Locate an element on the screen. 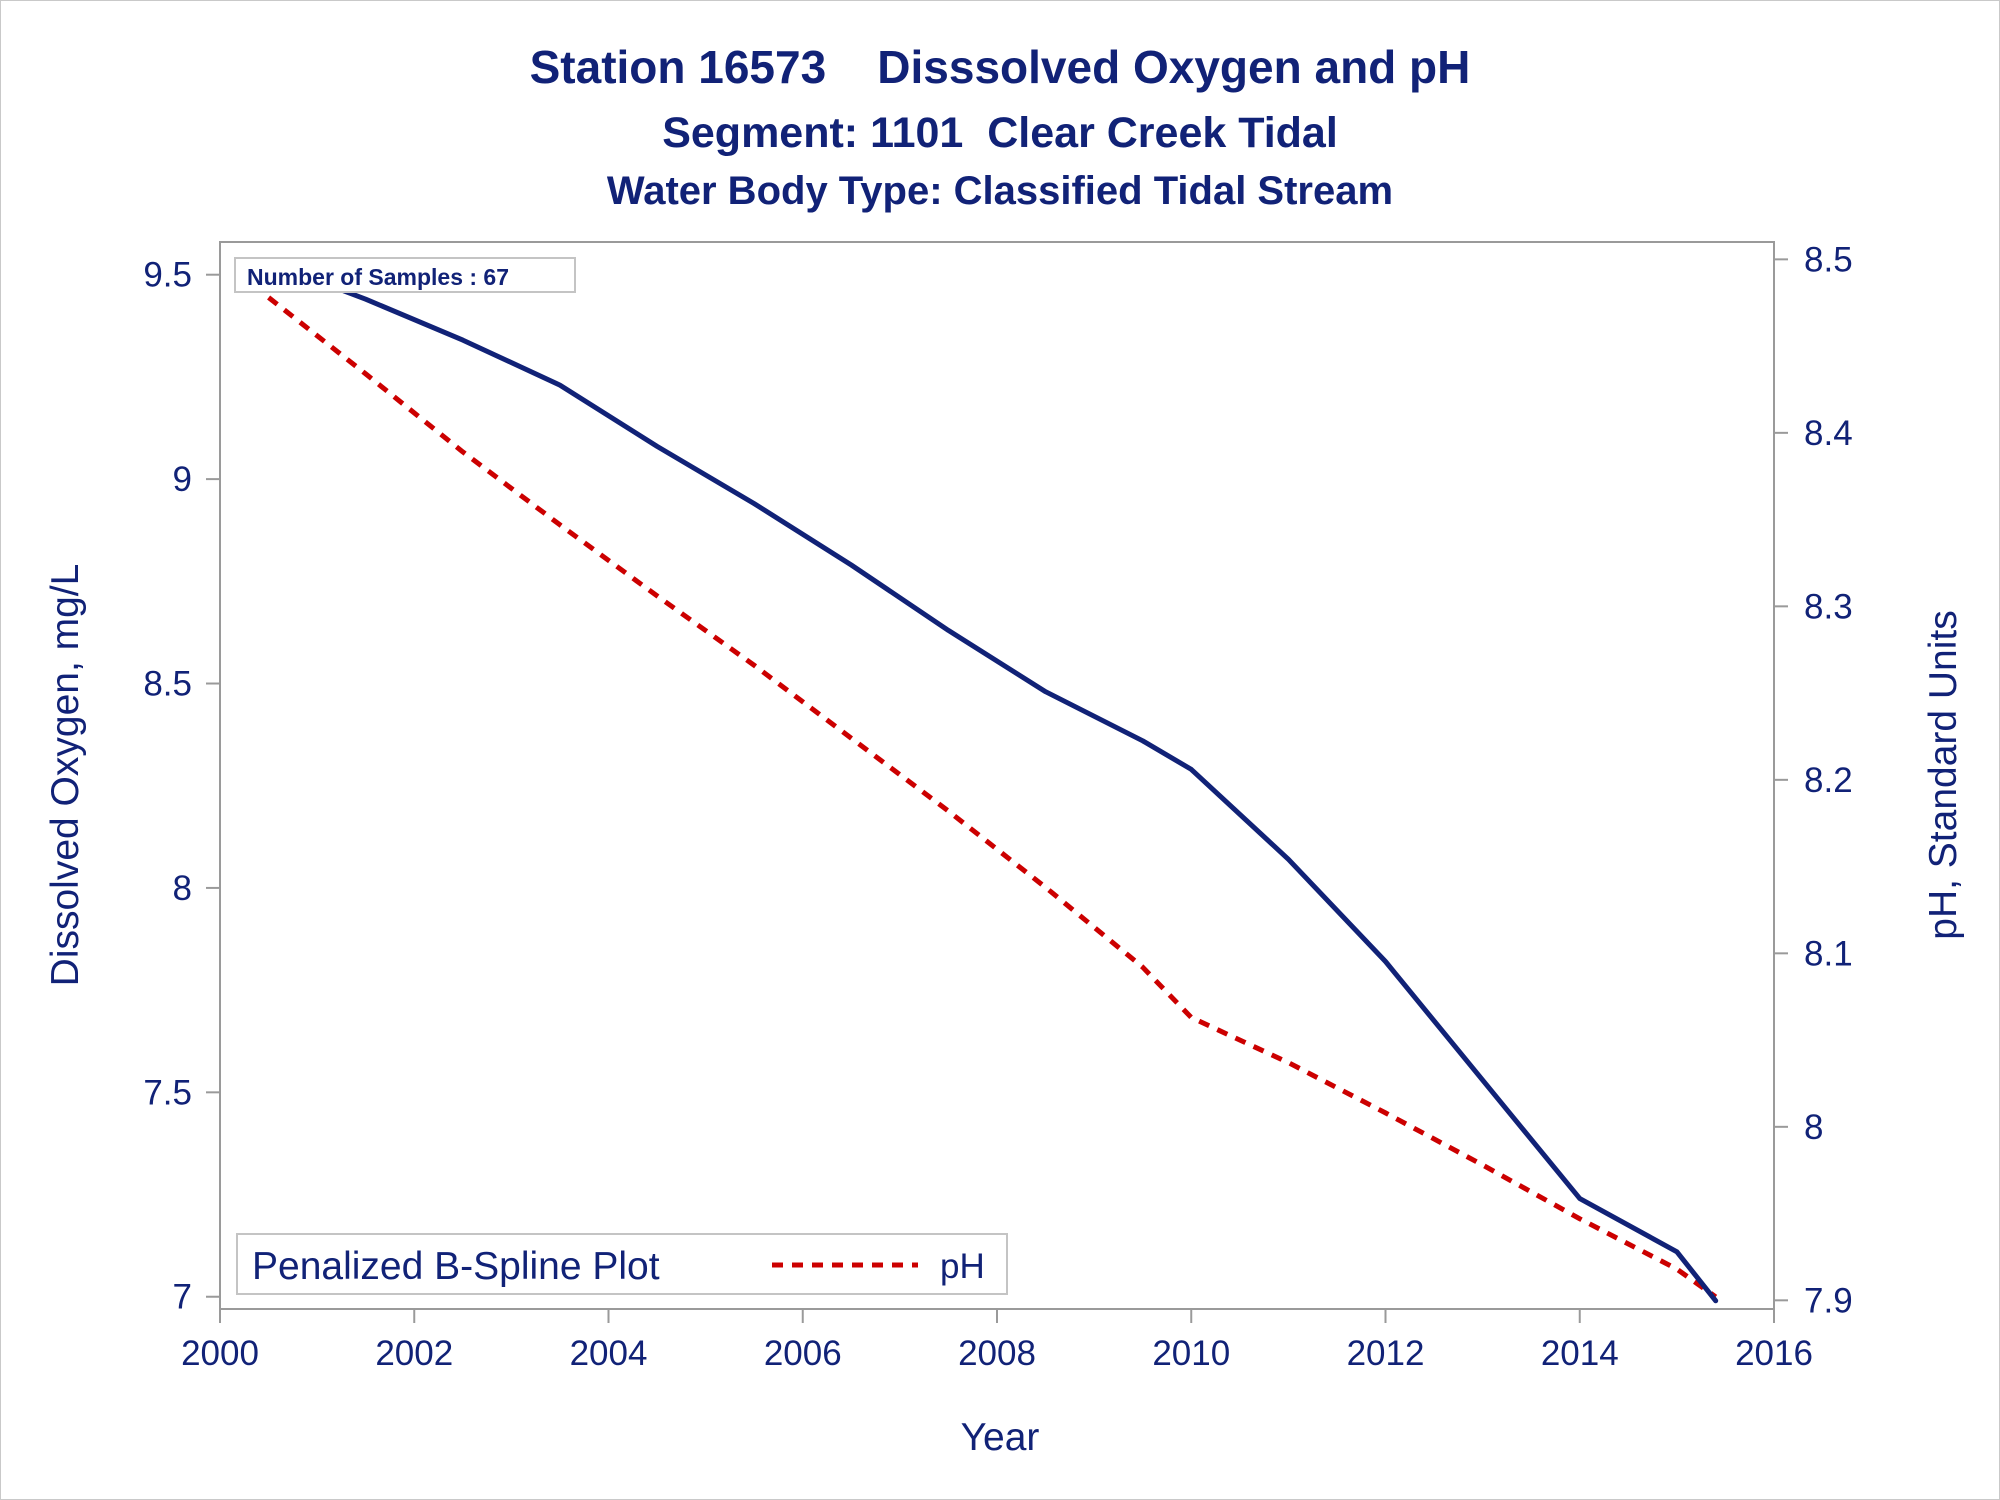 This screenshot has width=2000, height=1500. annotation-text: Number of Samples : 67 is located at coordinates (378, 277).